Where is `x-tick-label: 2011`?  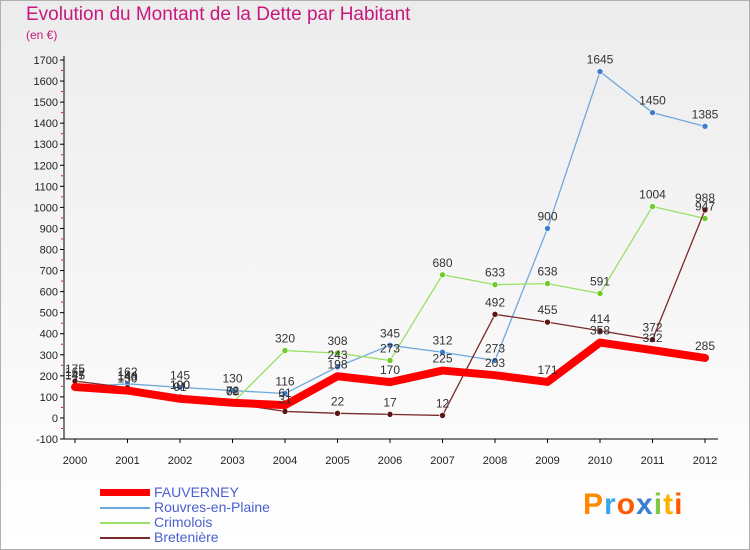 x-tick-label: 2011 is located at coordinates (653, 461).